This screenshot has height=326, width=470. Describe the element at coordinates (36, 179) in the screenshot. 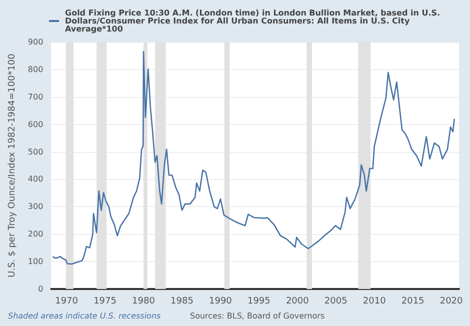

I see `y-tick-label: 400` at that location.